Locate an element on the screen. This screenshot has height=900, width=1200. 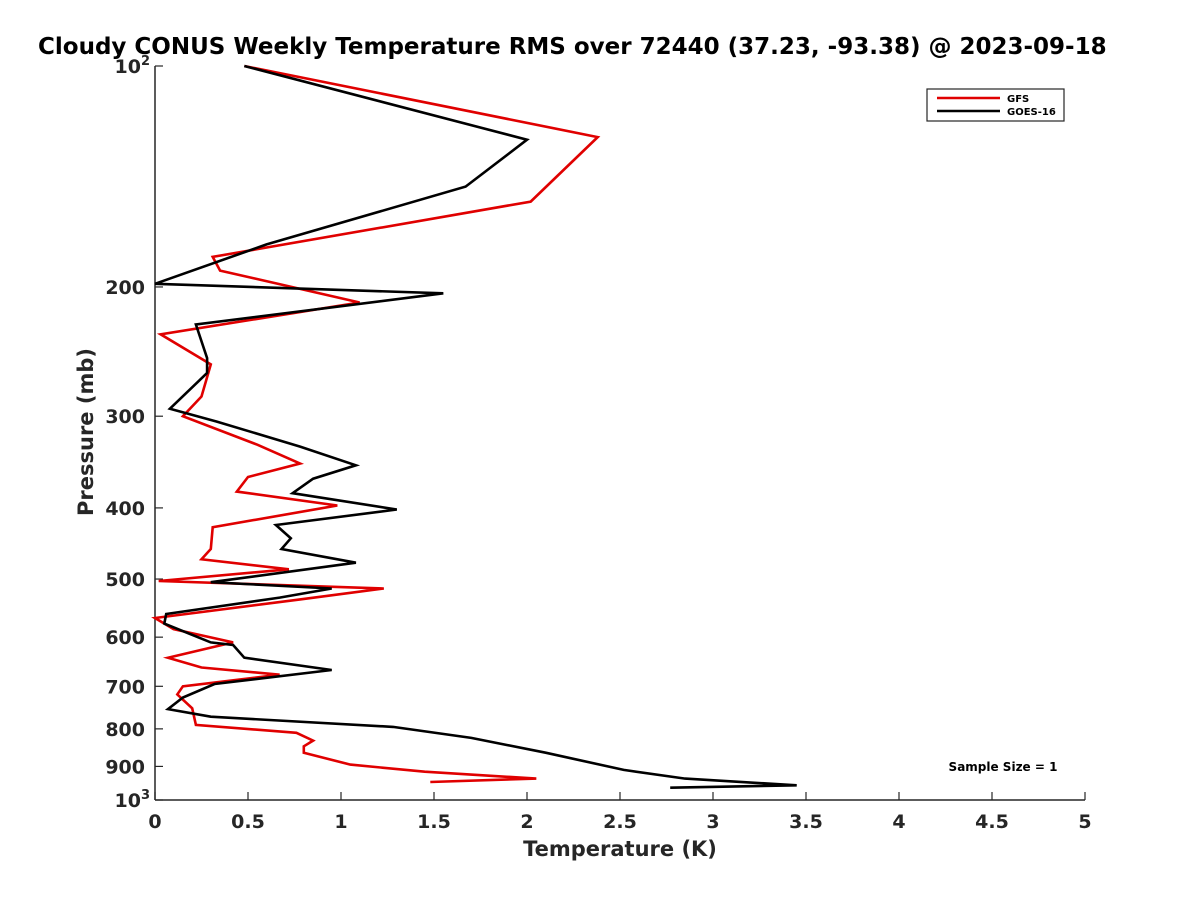
y-tick-label: 500 is located at coordinates (125, 580).